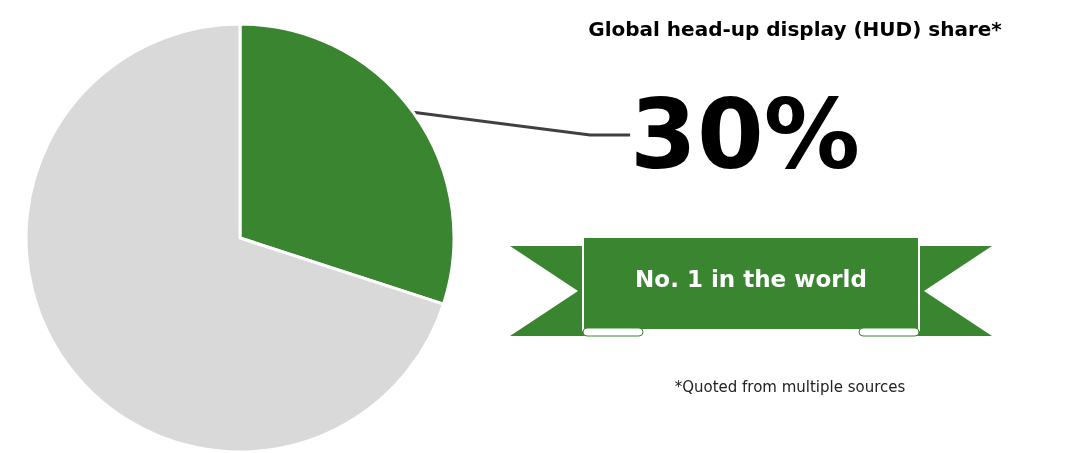  I want to click on chart-title: Global head-up display (HUD) share*, so click(795, 29).